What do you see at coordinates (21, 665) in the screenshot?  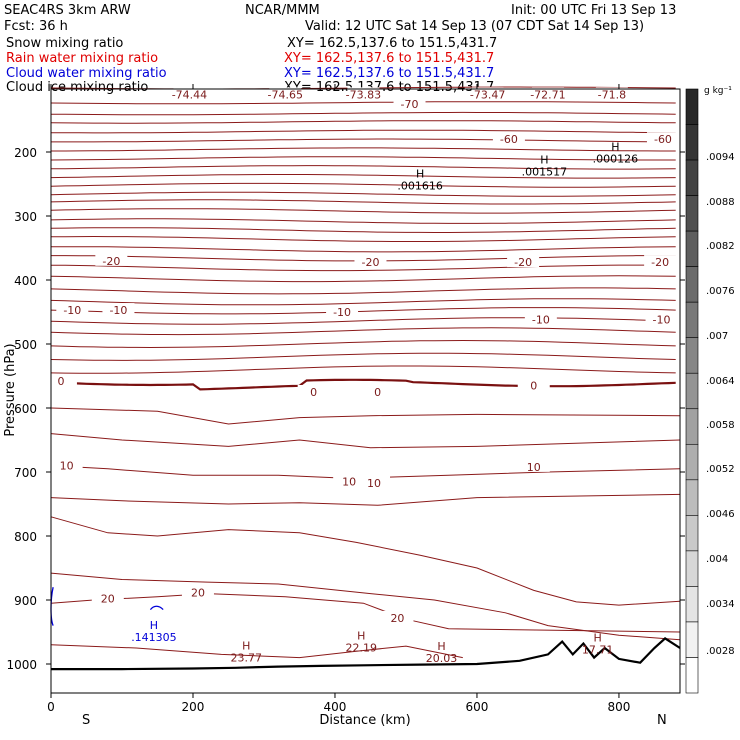 I see `y-tick-label: 1000` at bounding box center [21, 665].